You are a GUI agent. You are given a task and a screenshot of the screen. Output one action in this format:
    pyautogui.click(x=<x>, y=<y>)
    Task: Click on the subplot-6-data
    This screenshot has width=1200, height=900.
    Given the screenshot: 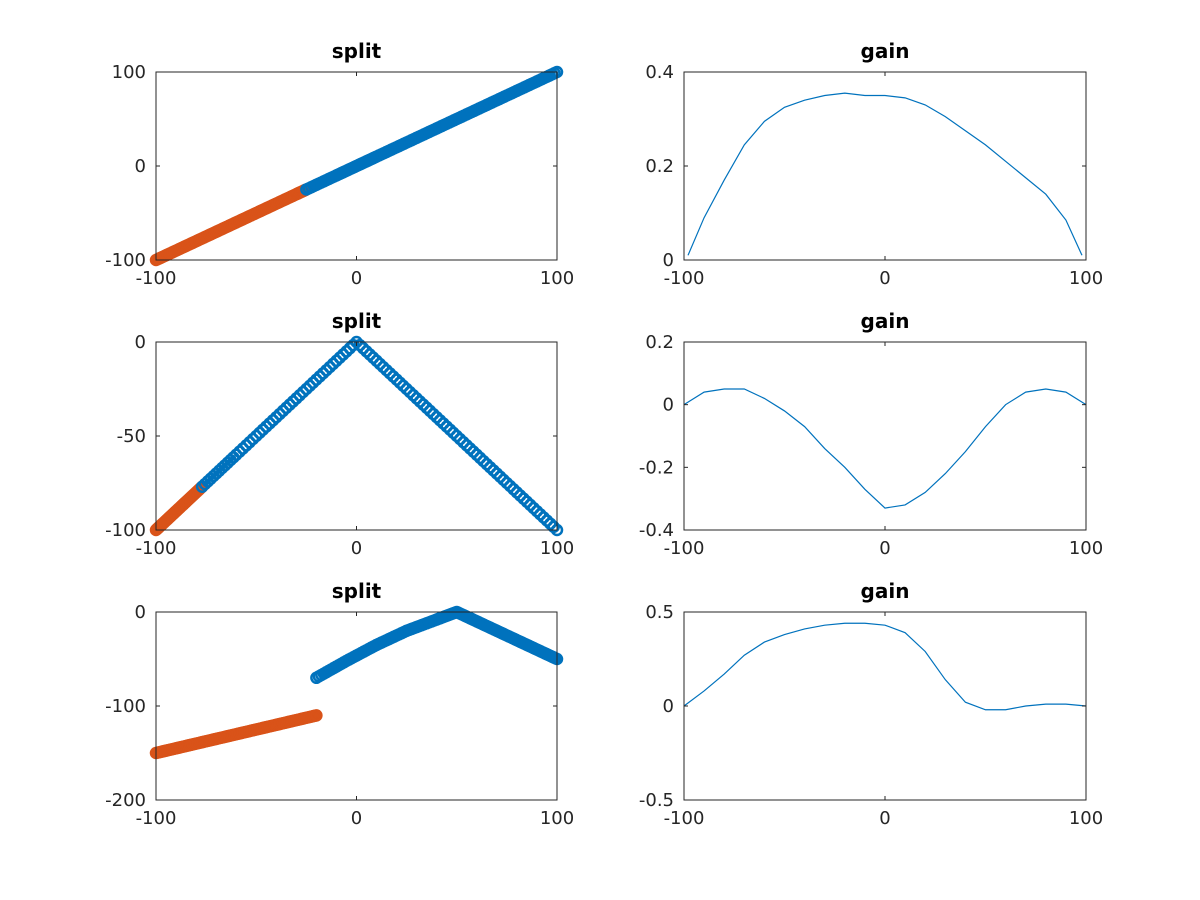 What is the action you would take?
    pyautogui.click(x=885, y=666)
    